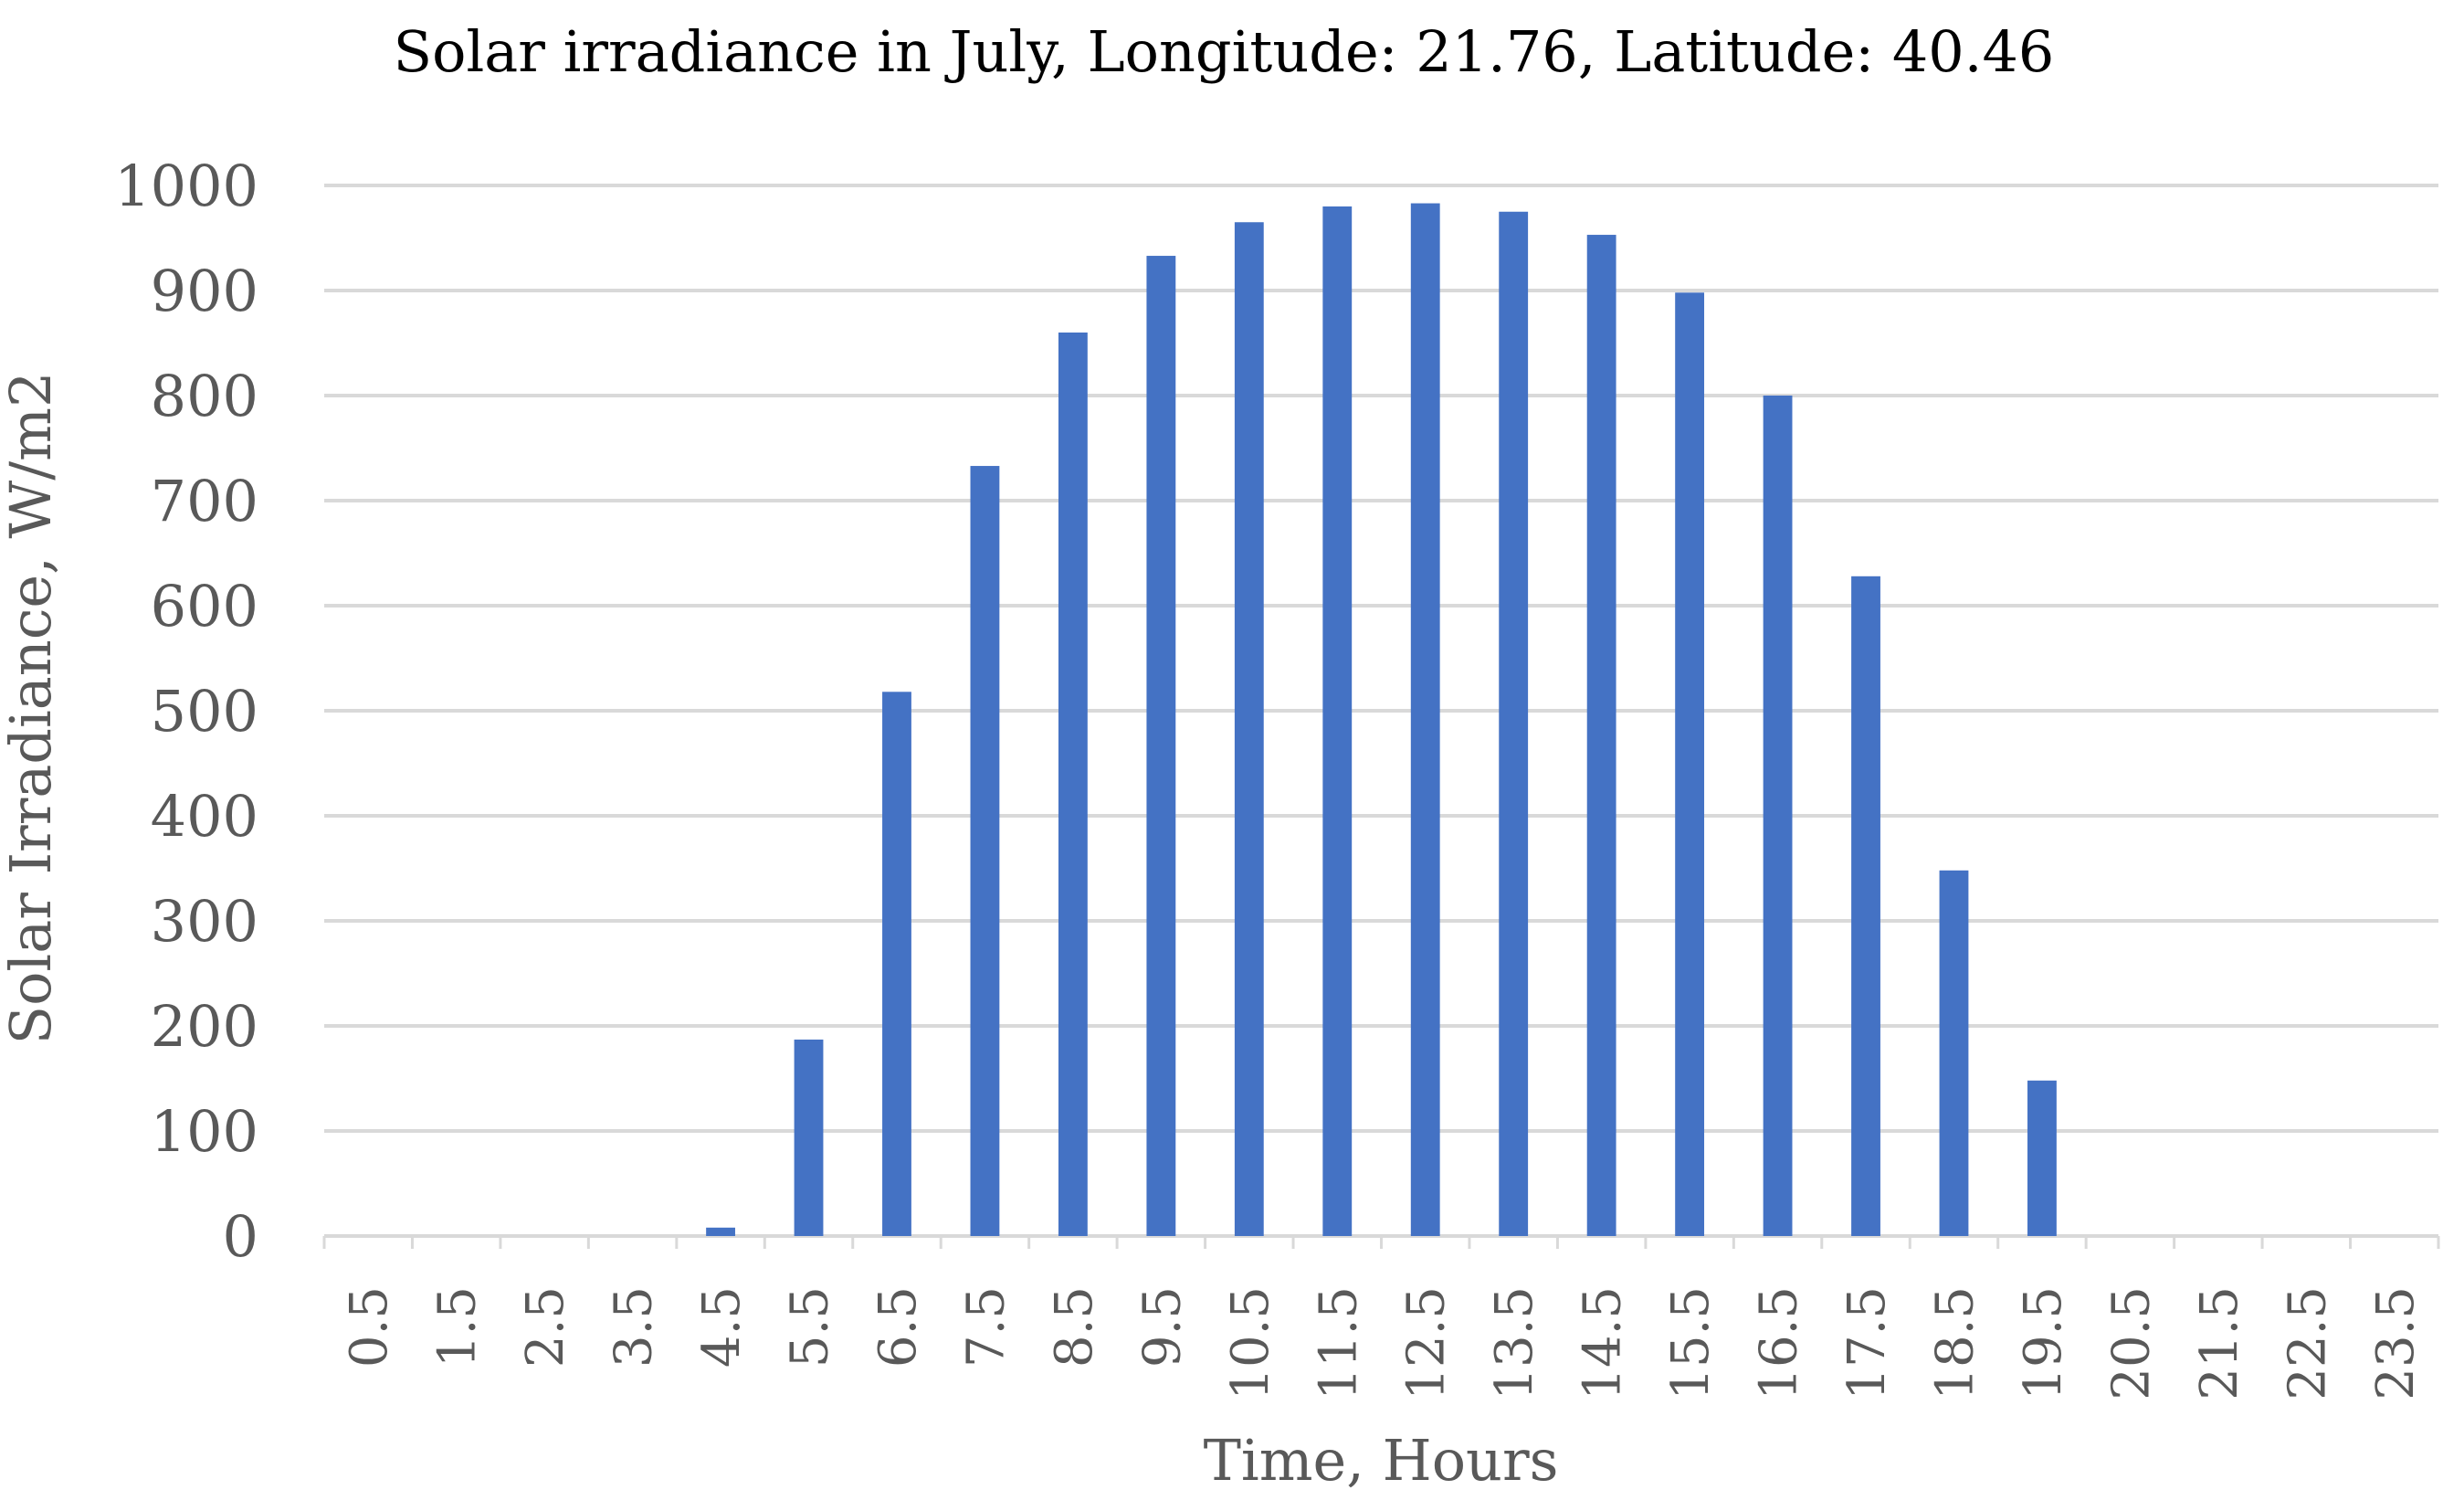 The image size is (2464, 1511). What do you see at coordinates (1780, 1343) in the screenshot?
I see `x-tick-label: 16.5` at bounding box center [1780, 1343].